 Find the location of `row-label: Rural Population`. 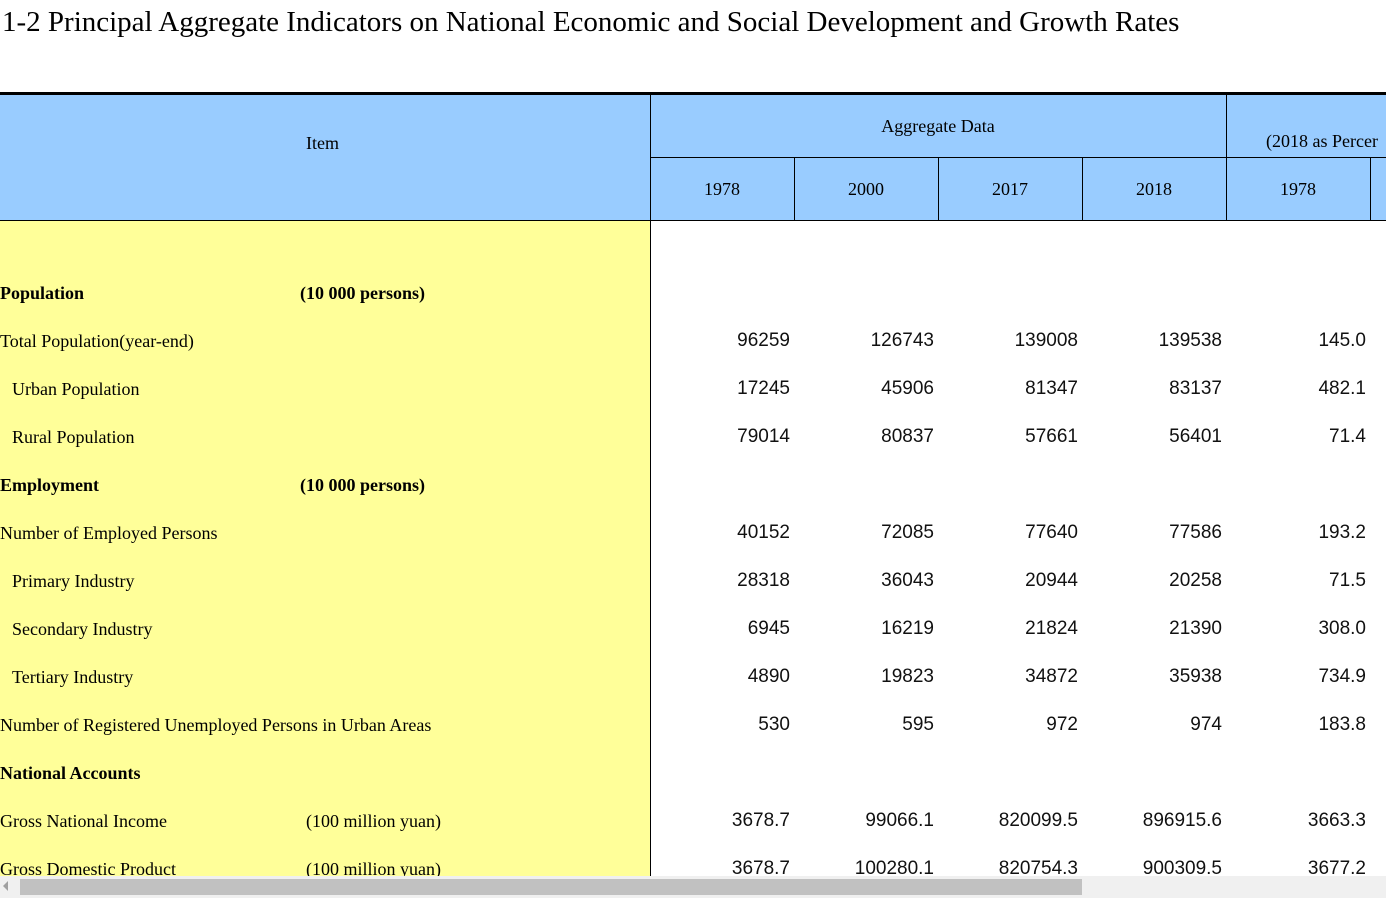

row-label: Rural Population is located at coordinates (73, 437).